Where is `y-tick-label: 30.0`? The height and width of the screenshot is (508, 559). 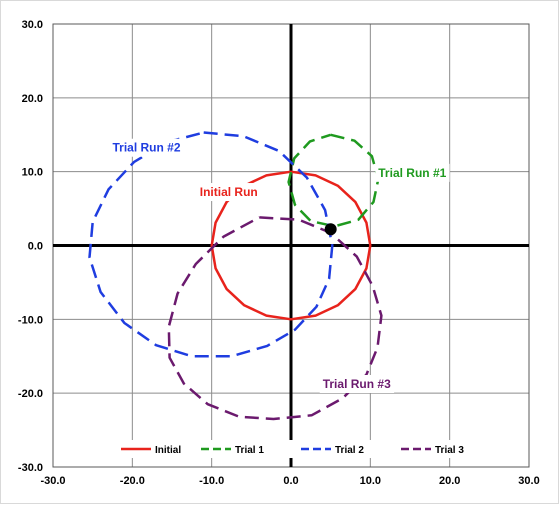
y-tick-label: 30.0 is located at coordinates (32, 25).